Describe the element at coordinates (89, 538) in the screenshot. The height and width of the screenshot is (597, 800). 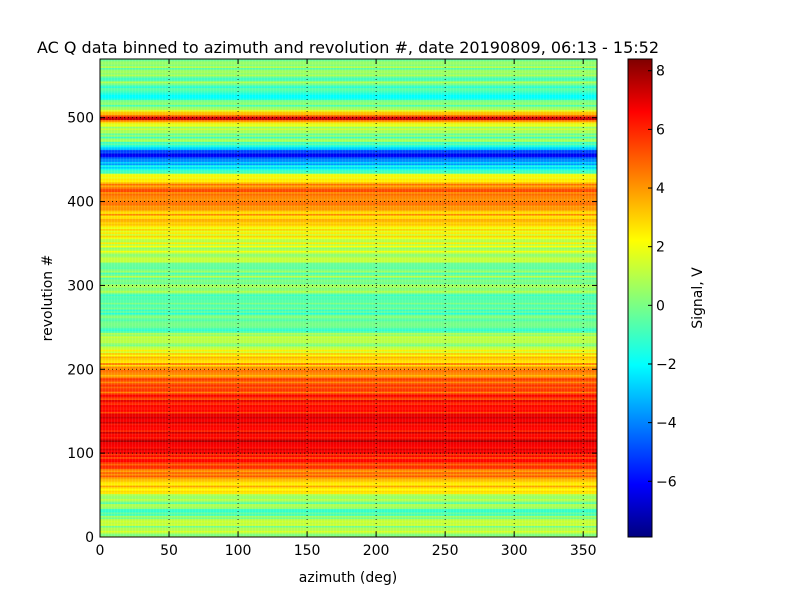
I see `y-tick-label: 0` at that location.